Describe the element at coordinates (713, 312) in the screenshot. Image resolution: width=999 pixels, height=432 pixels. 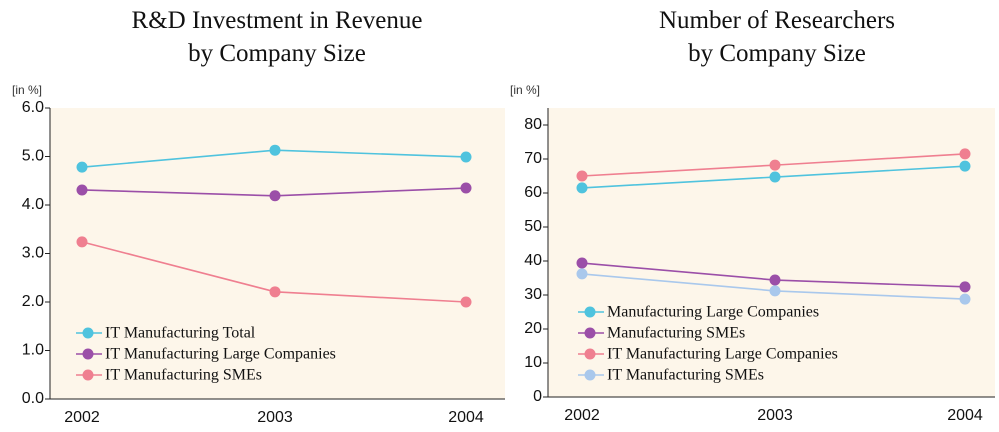
I see `legend-label: Manufacturing Large Companies` at that location.